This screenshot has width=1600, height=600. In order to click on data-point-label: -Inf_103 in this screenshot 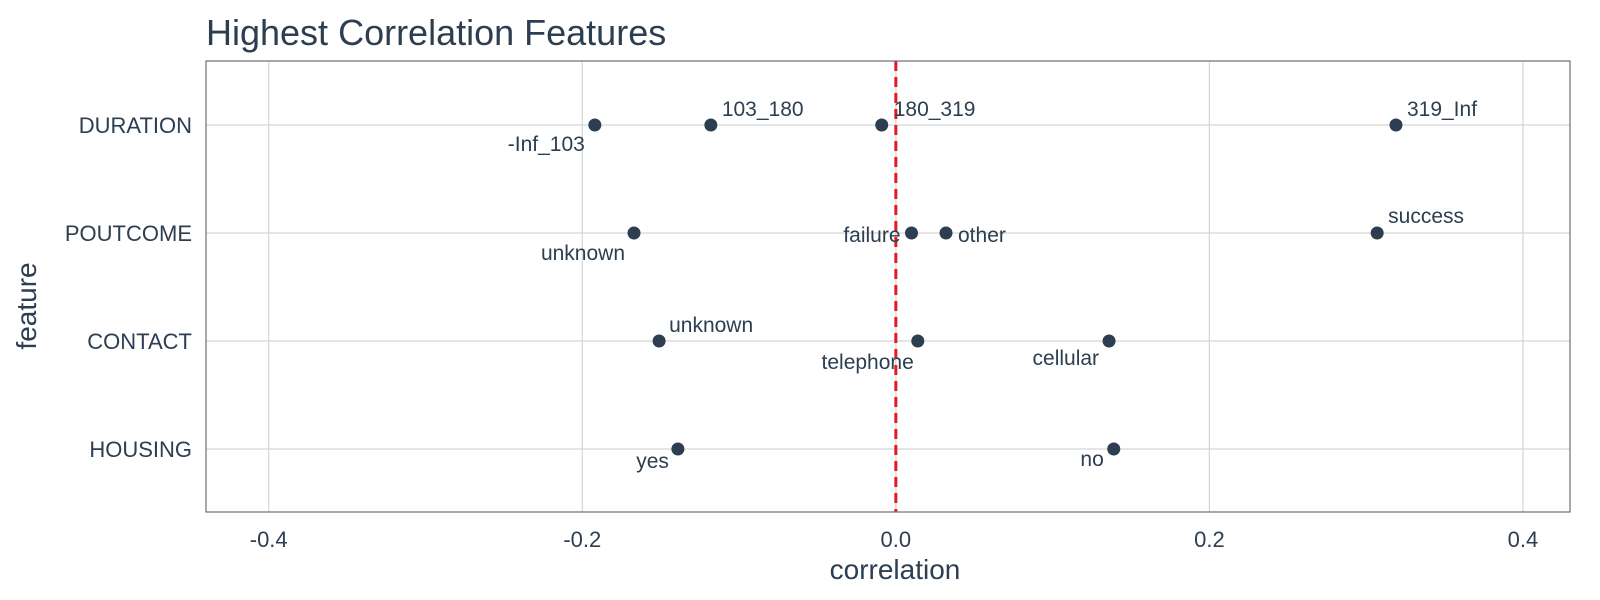, I will do `click(546, 144)`.